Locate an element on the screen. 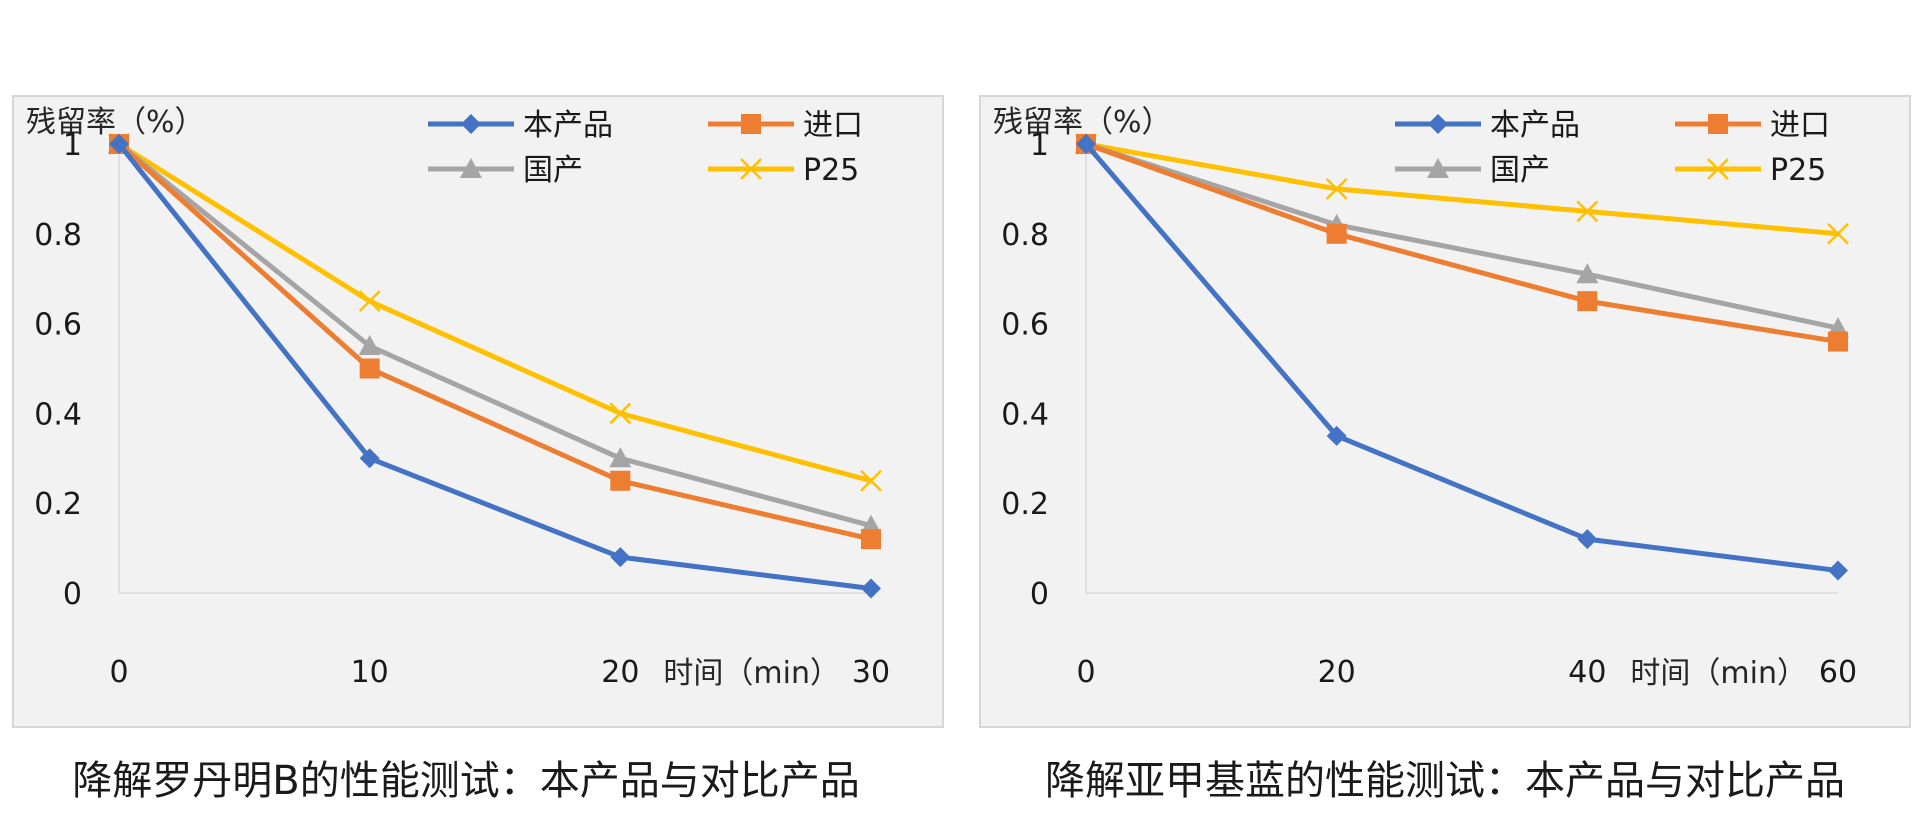 Image resolution: width=1920 pixels, height=832 pixels. x-tick-label: 40 is located at coordinates (1587, 672).